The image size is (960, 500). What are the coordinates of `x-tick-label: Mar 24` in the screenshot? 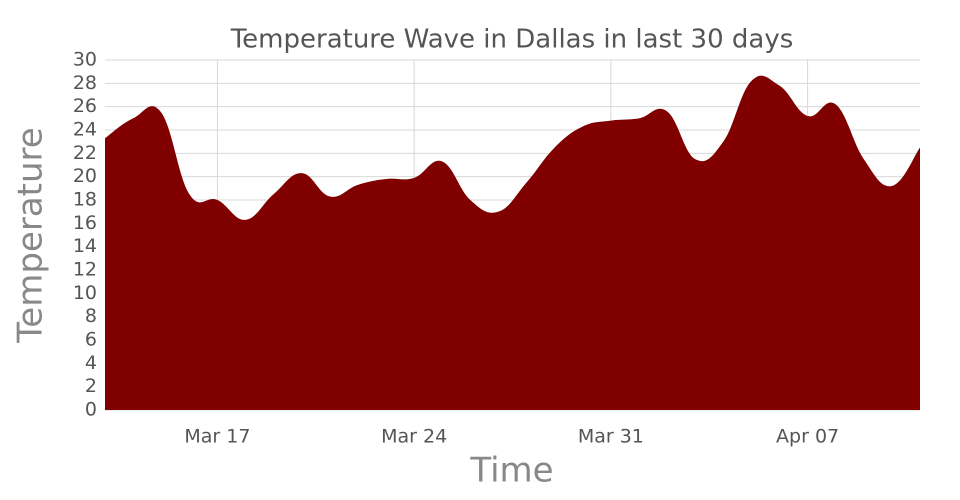 It's located at (414, 437).